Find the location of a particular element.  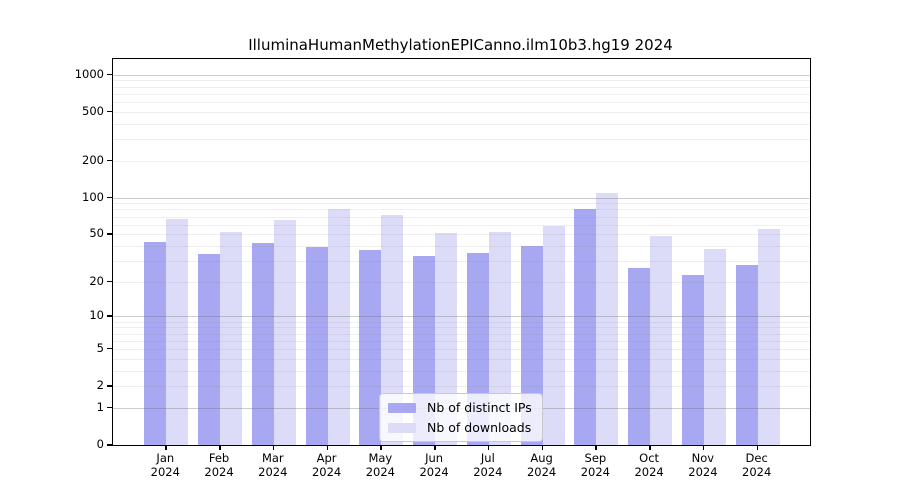

x-tick-mark-jul-2024 is located at coordinates (488, 448).